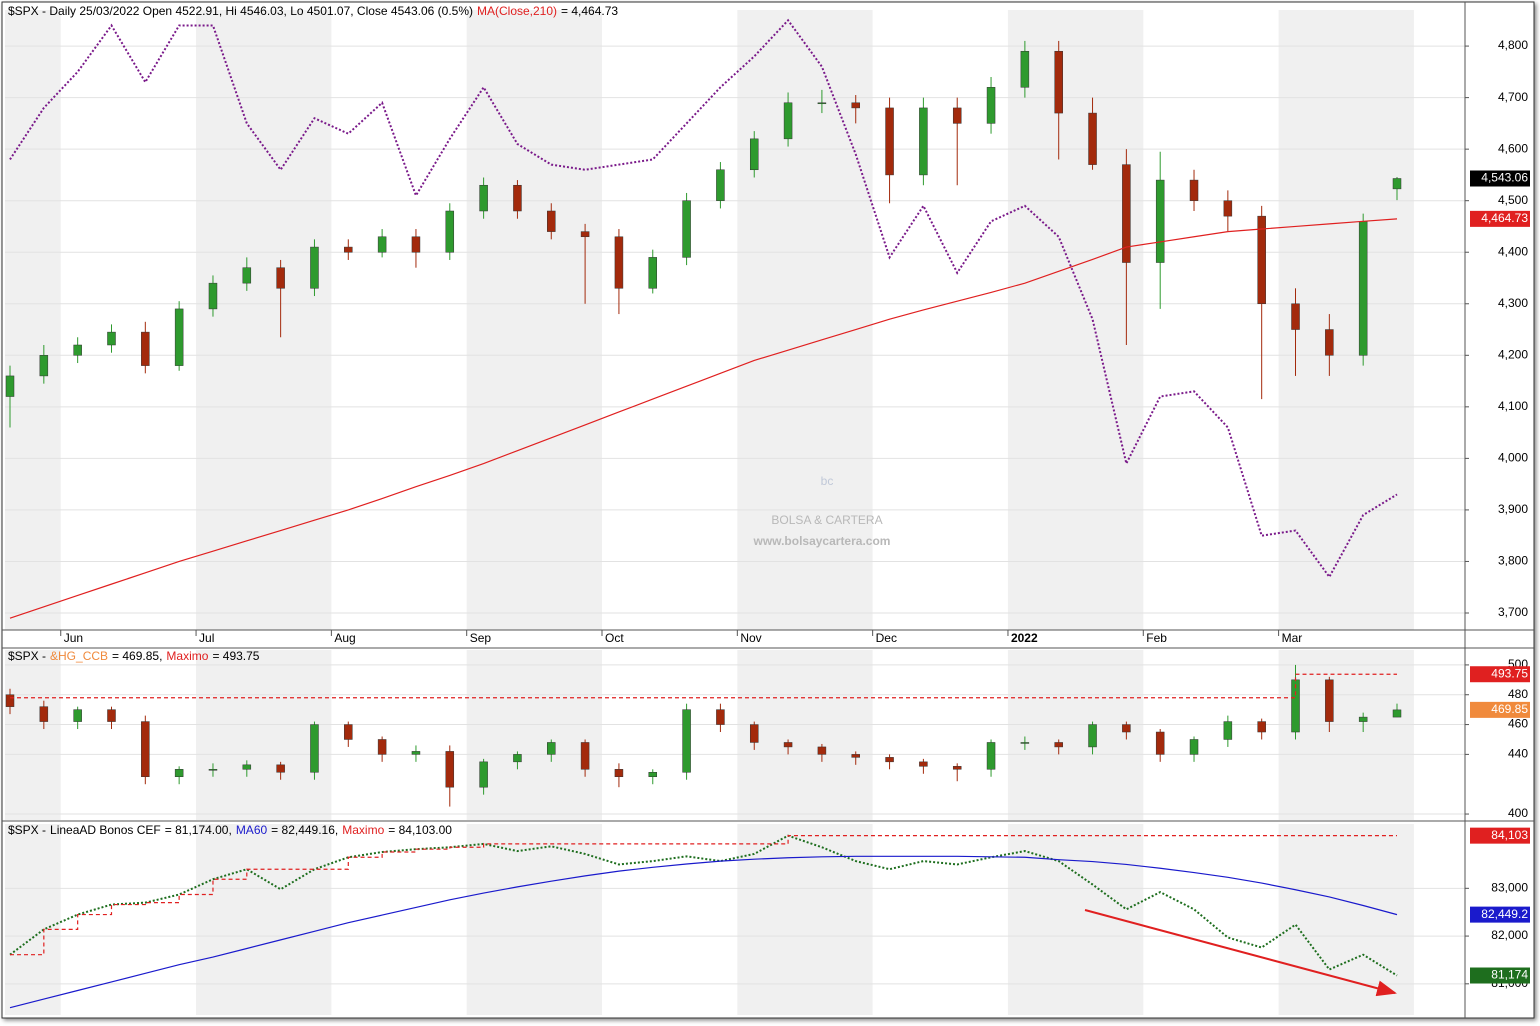 This screenshot has width=1540, height=1026. I want to click on y-tick-label: 4,300, so click(1513, 303).